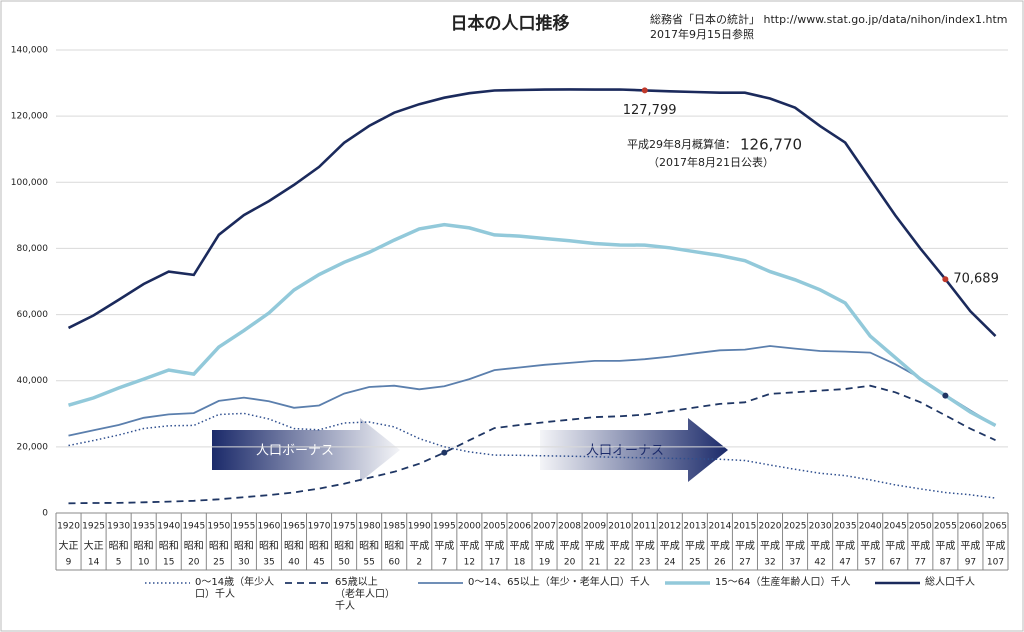 The width and height of the screenshot is (1024, 632). Describe the element at coordinates (950, 582) in the screenshot. I see `legend-label: 総人口千人` at that location.